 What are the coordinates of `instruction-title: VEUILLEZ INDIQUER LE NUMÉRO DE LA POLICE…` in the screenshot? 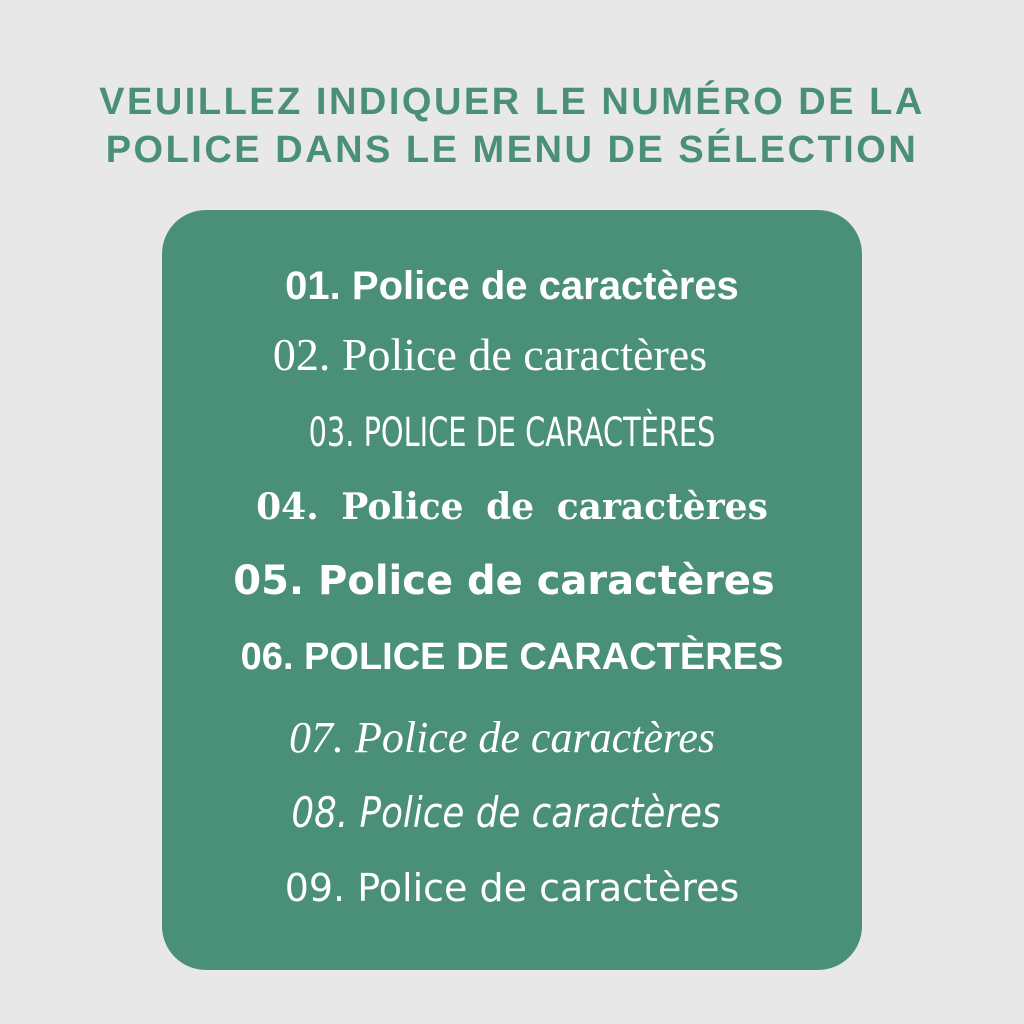 It's located at (512, 126).